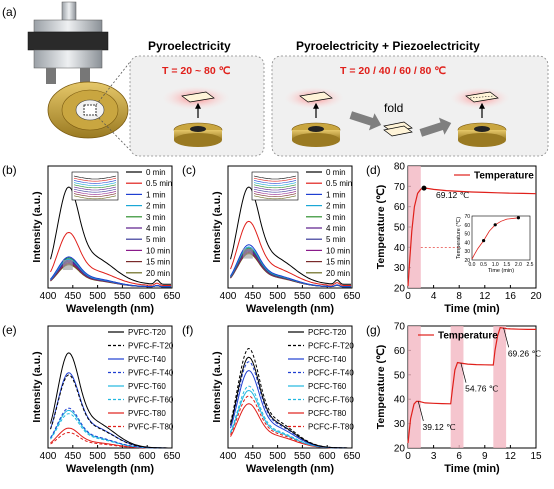  Describe the element at coordinates (485, 456) in the screenshot. I see `x-tick-label: 9` at that location.